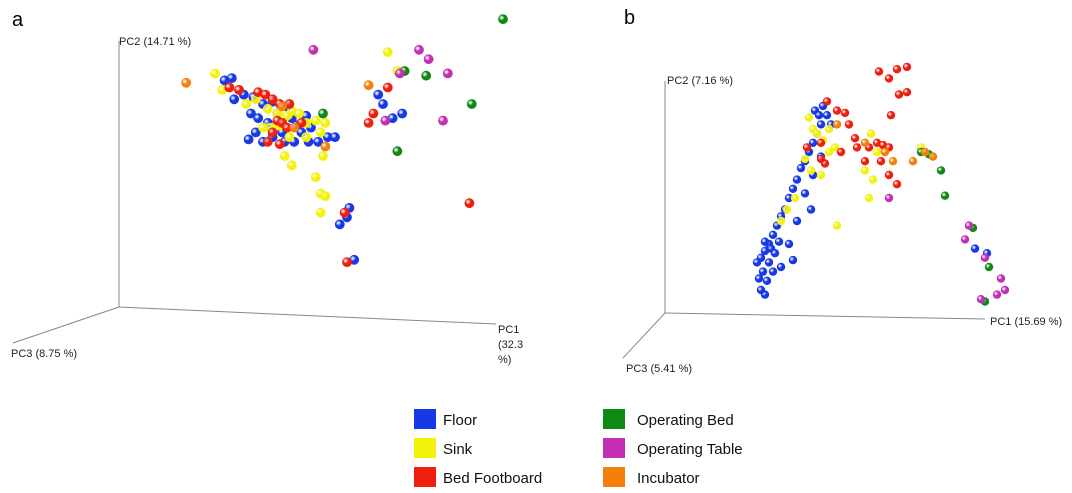  I want to click on legend-item-floor: Floor, so click(445, 419).